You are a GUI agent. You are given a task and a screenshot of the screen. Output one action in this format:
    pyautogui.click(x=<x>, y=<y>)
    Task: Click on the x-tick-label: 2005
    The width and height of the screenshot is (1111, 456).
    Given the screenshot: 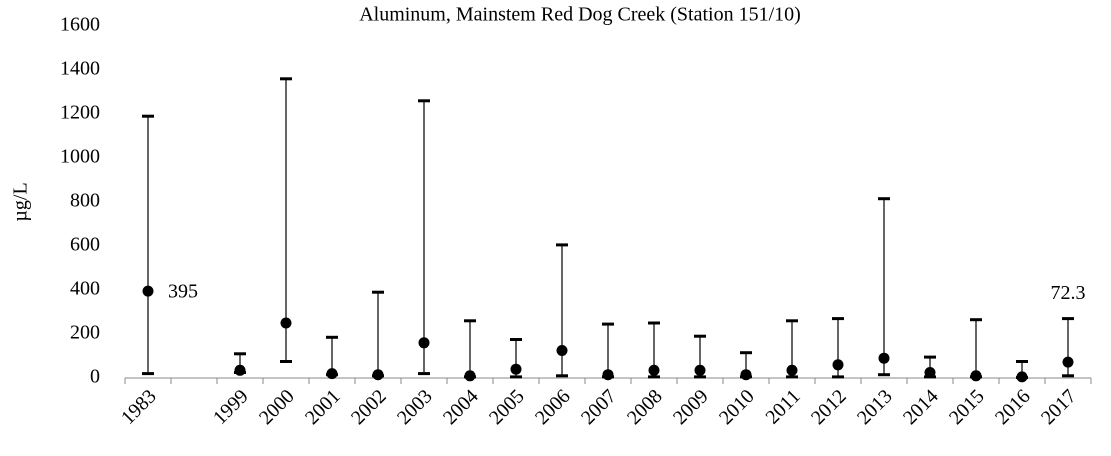 What is the action you would take?
    pyautogui.click(x=507, y=407)
    